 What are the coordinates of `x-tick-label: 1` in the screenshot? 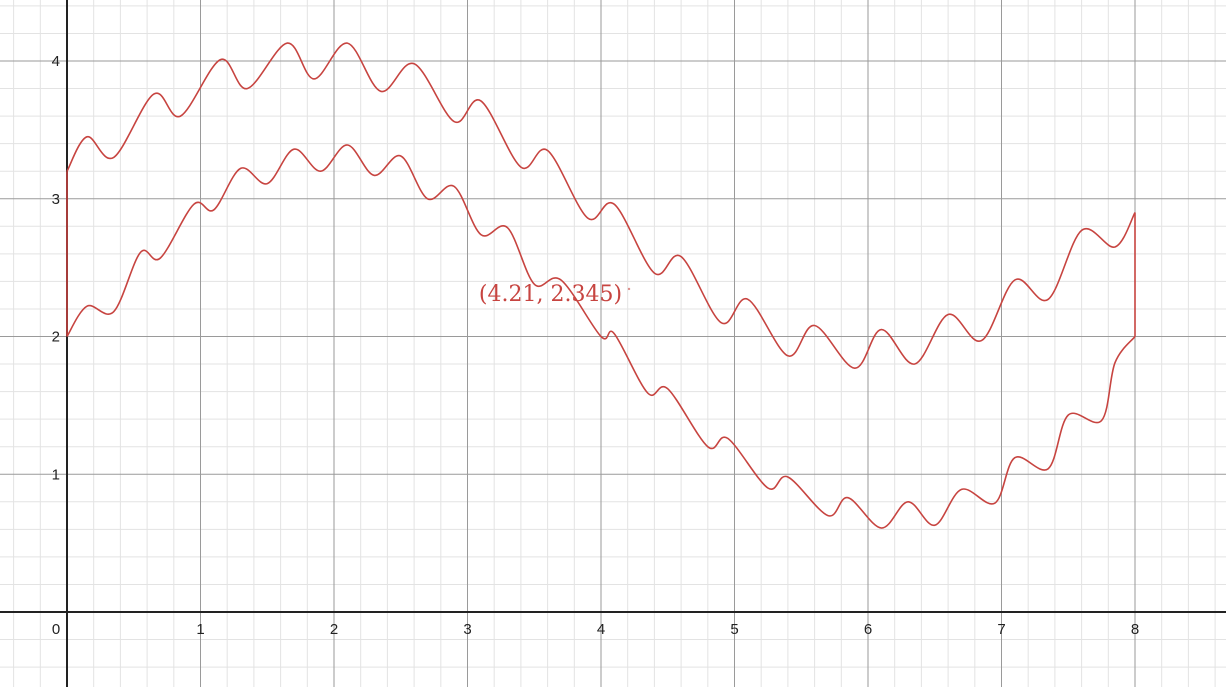 It's located at (200, 629).